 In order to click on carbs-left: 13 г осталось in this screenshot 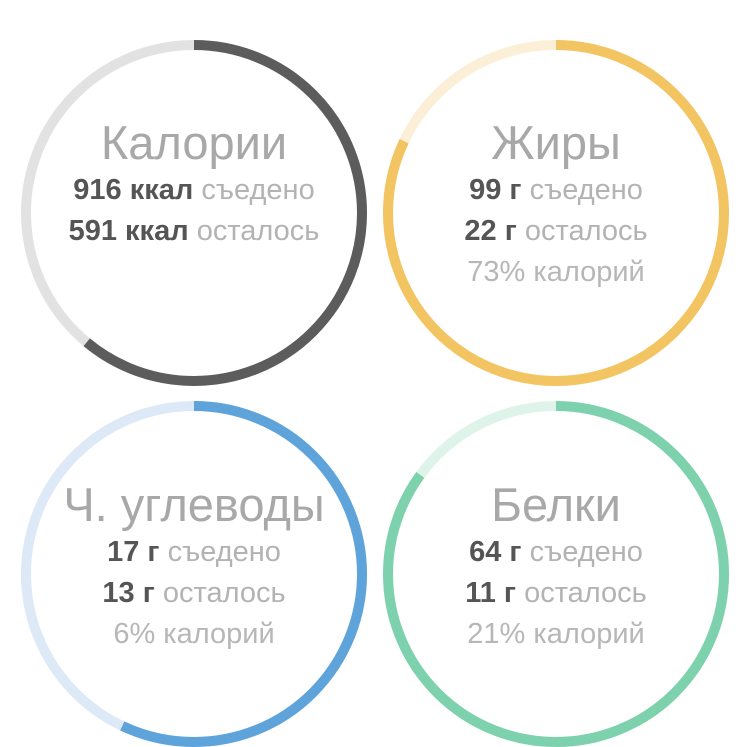, I will do `click(194, 593)`.